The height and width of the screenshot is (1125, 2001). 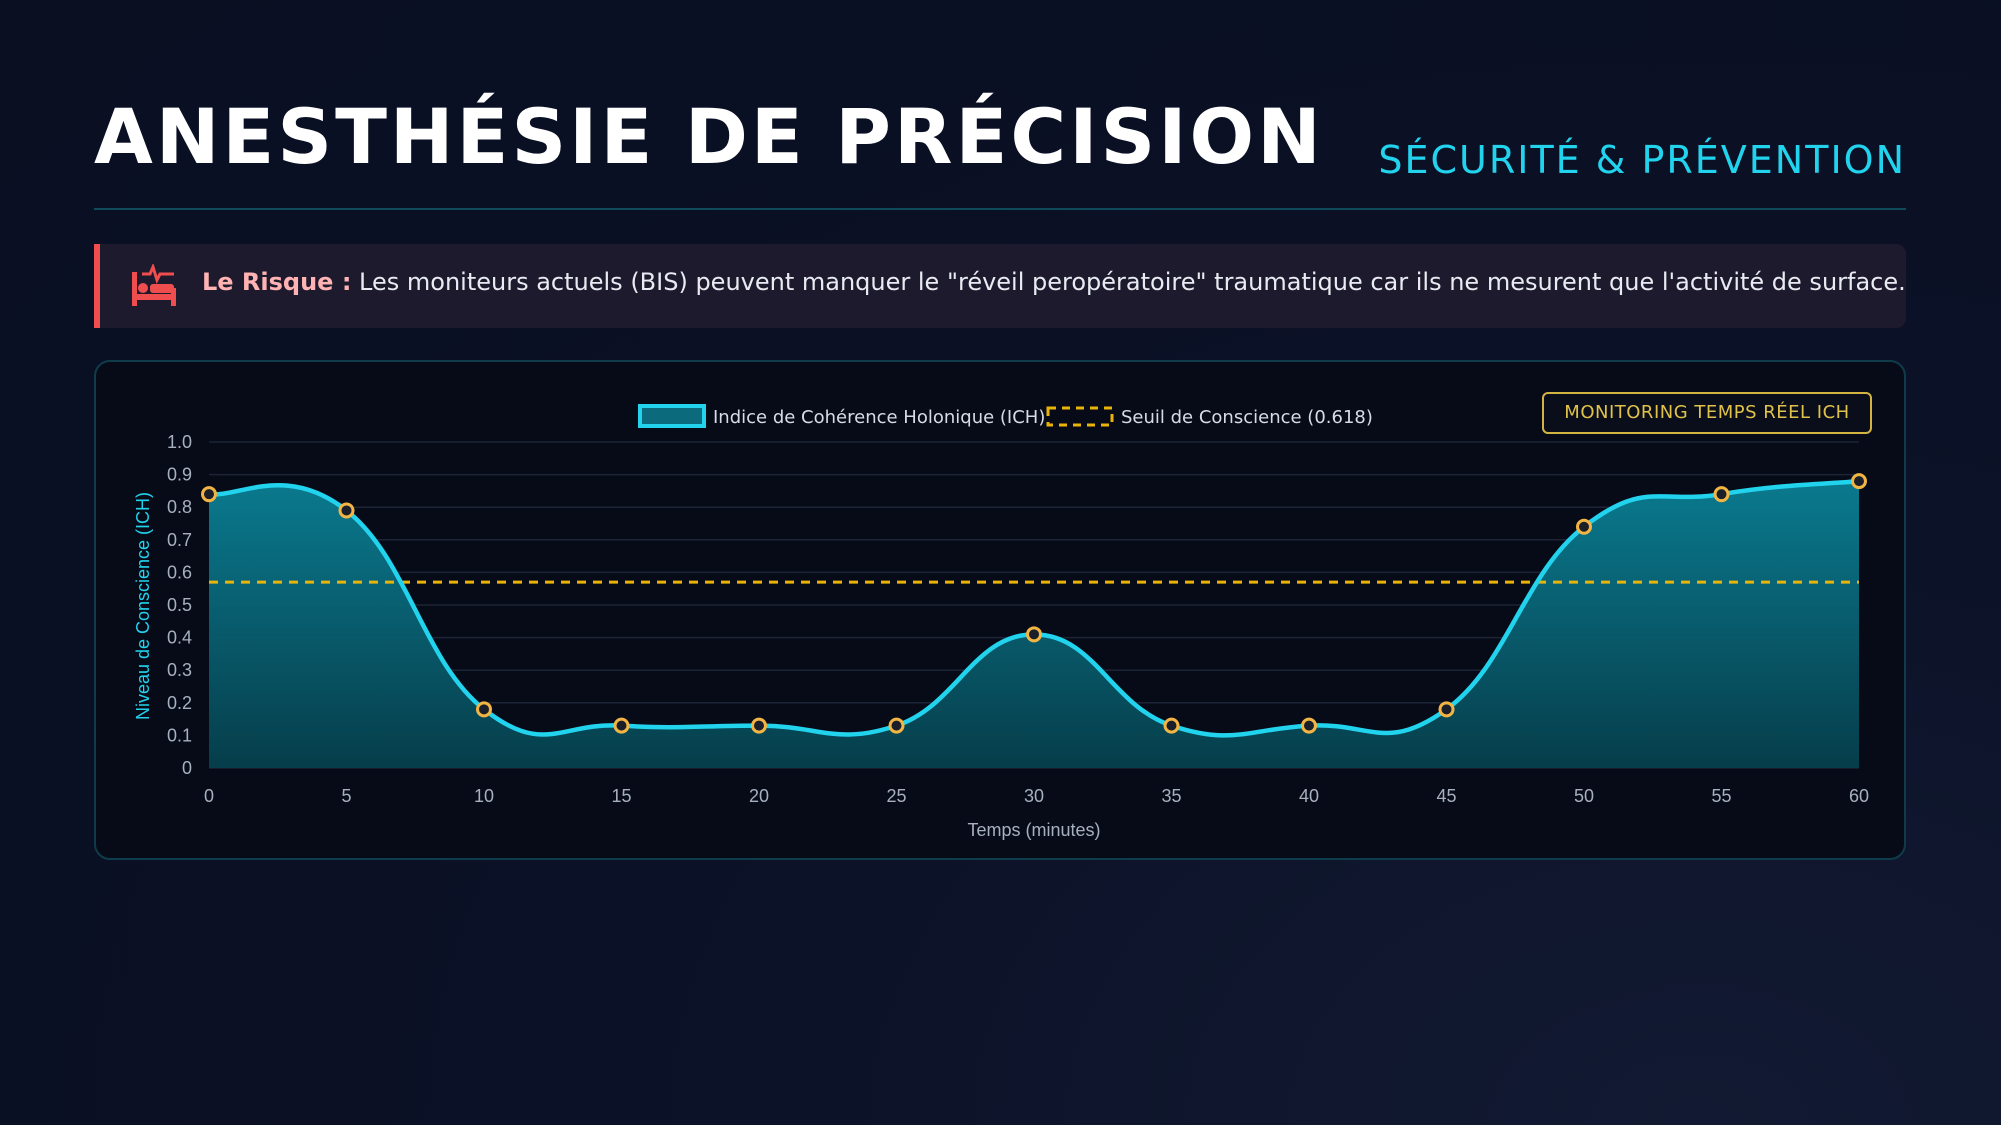 I want to click on x-tick-labels: 0 5 10 15 20 25 30 35 40 45 50 55 60, so click(x=1036, y=796).